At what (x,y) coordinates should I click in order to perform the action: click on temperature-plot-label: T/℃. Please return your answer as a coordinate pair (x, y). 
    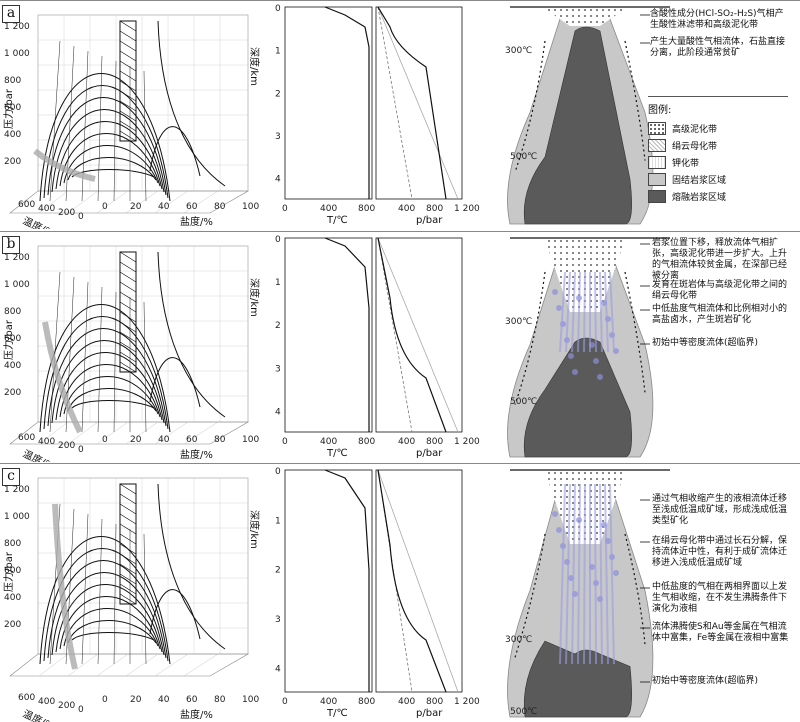
    Looking at the image, I should click on (337, 220).